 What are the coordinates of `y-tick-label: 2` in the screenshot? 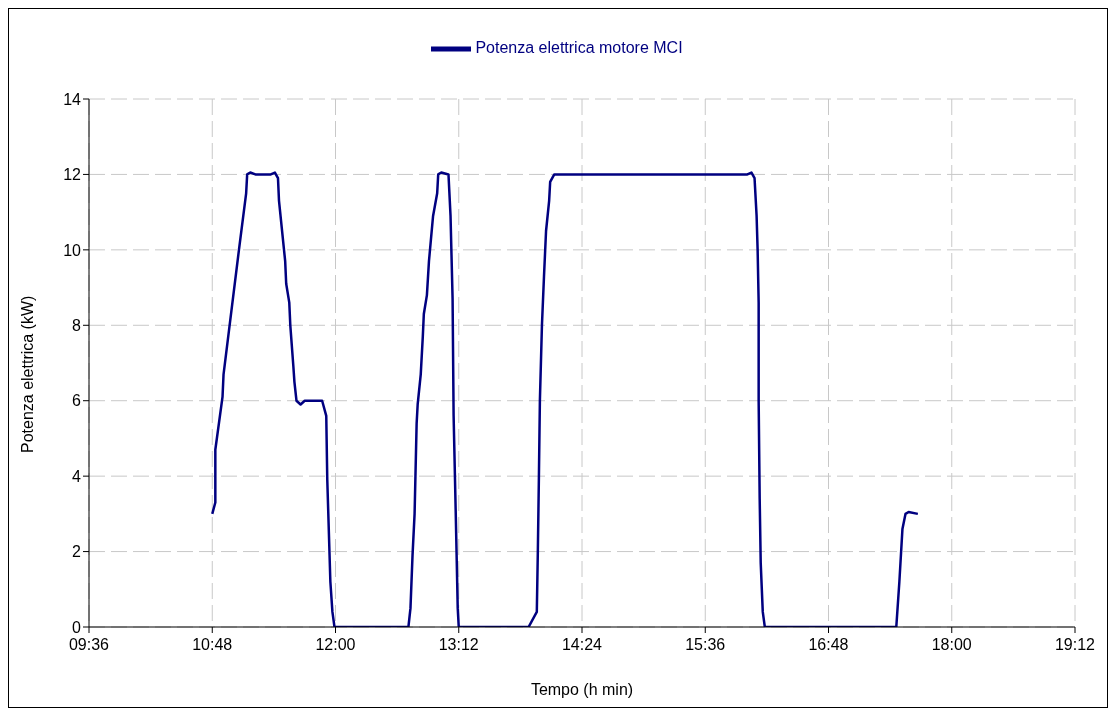 It's located at (77, 552).